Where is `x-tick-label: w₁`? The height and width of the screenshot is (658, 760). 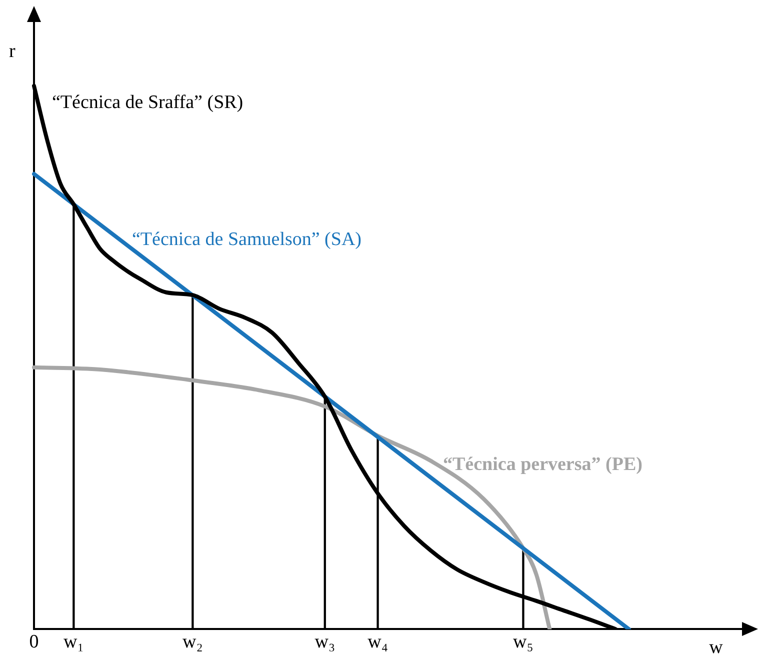 x-tick-label: w₁ is located at coordinates (73, 642).